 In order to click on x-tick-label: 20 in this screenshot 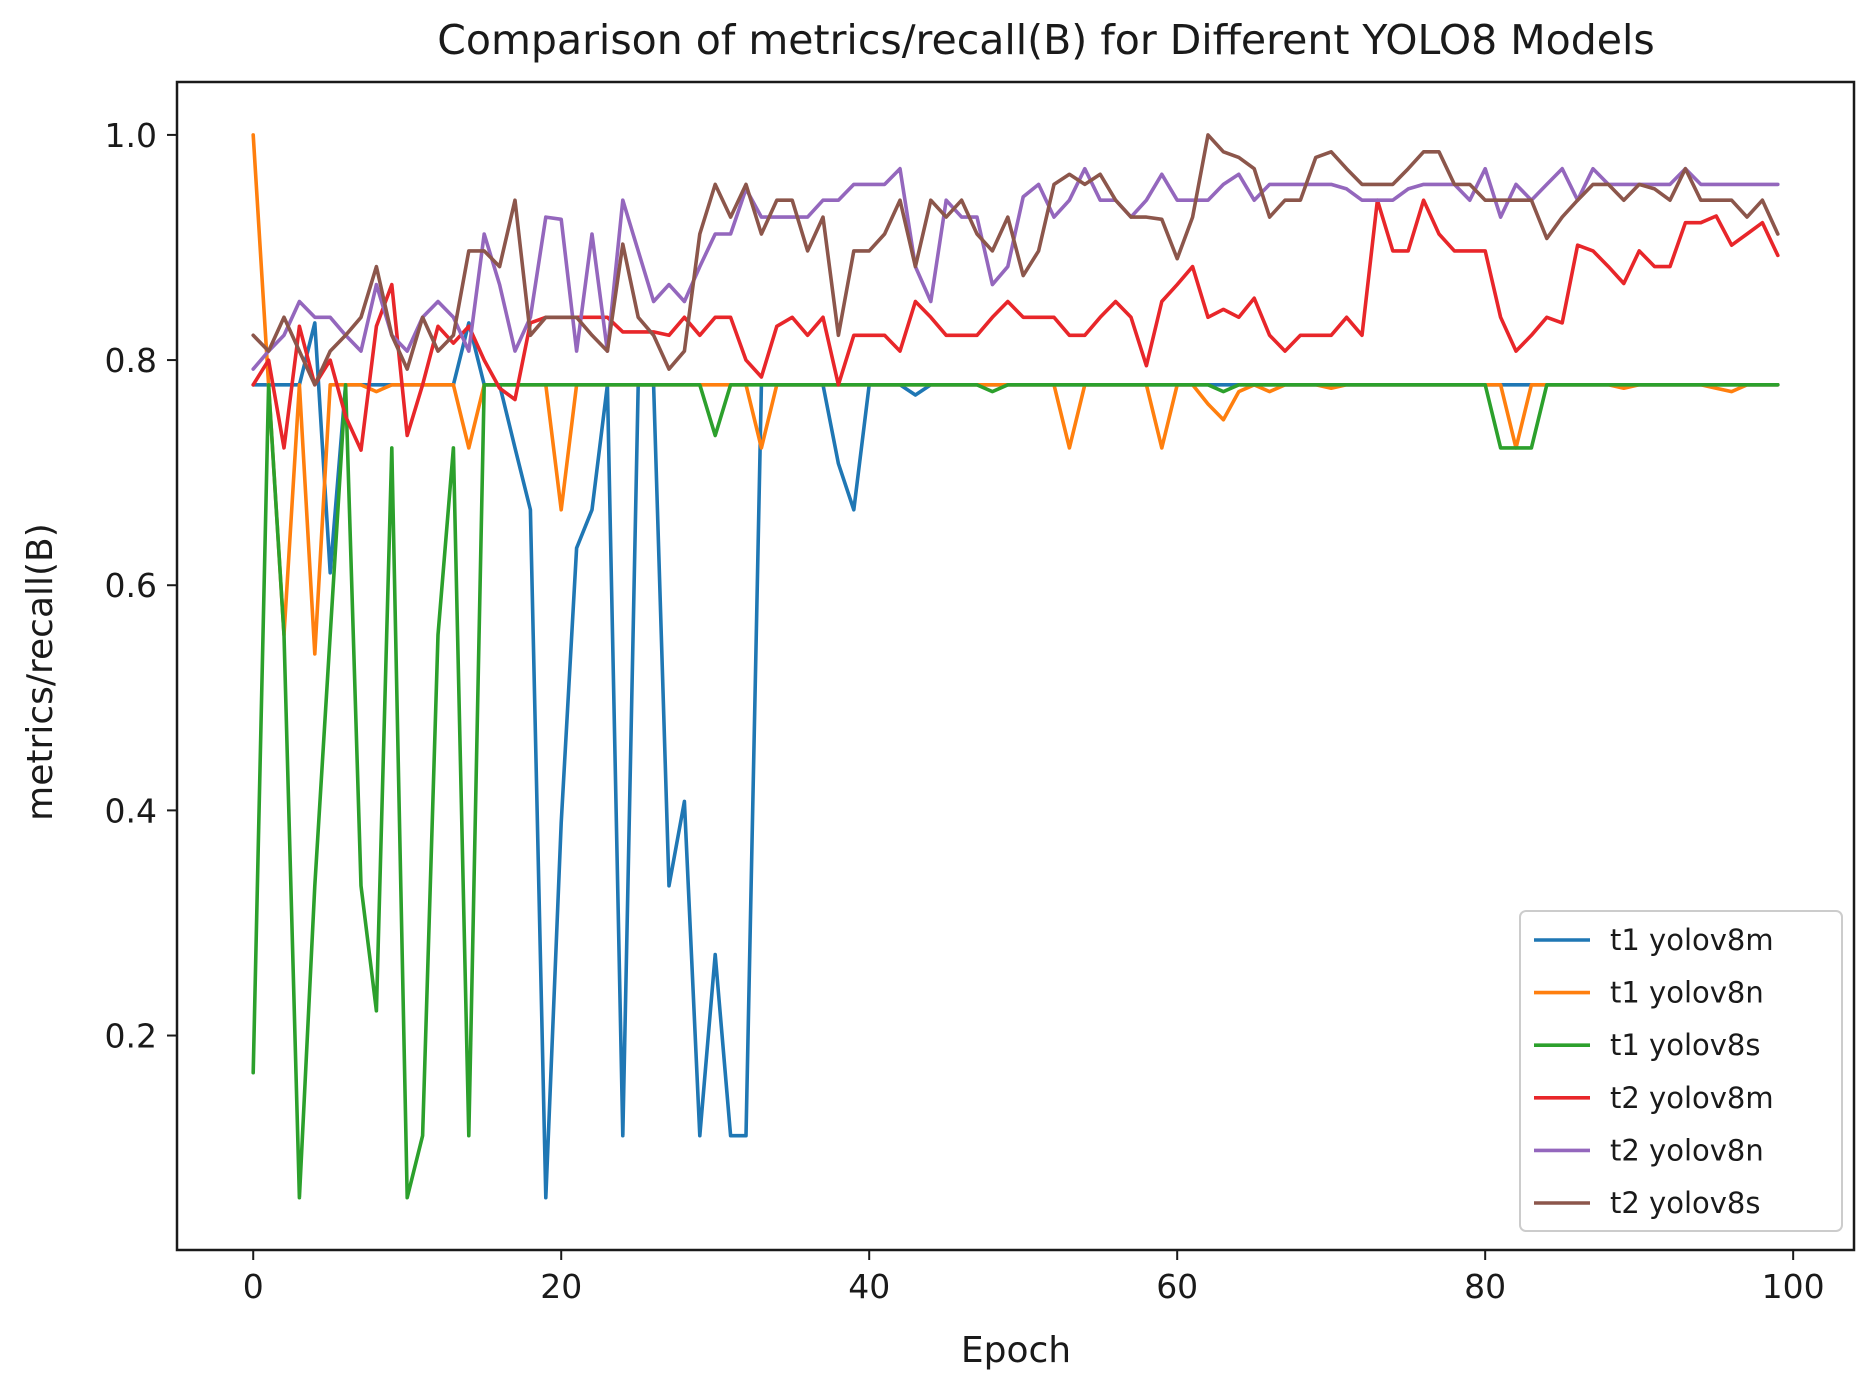, I will do `click(561, 1286)`.